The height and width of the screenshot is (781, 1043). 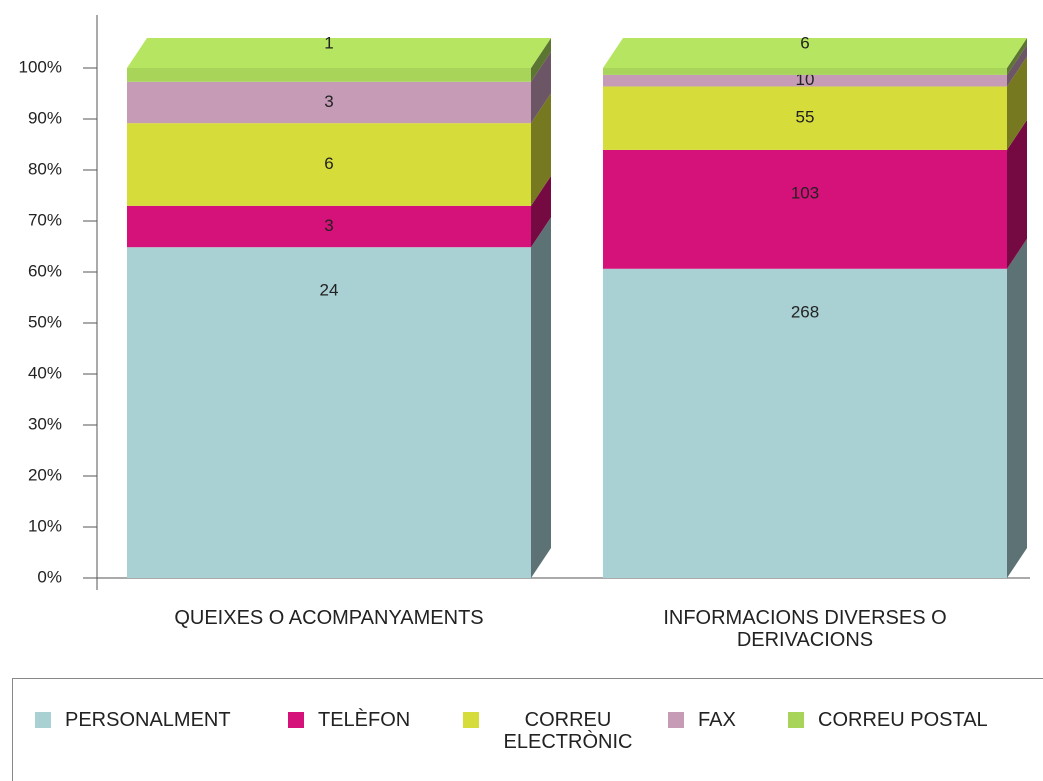 I want to click on data-label: 1, so click(x=328, y=42).